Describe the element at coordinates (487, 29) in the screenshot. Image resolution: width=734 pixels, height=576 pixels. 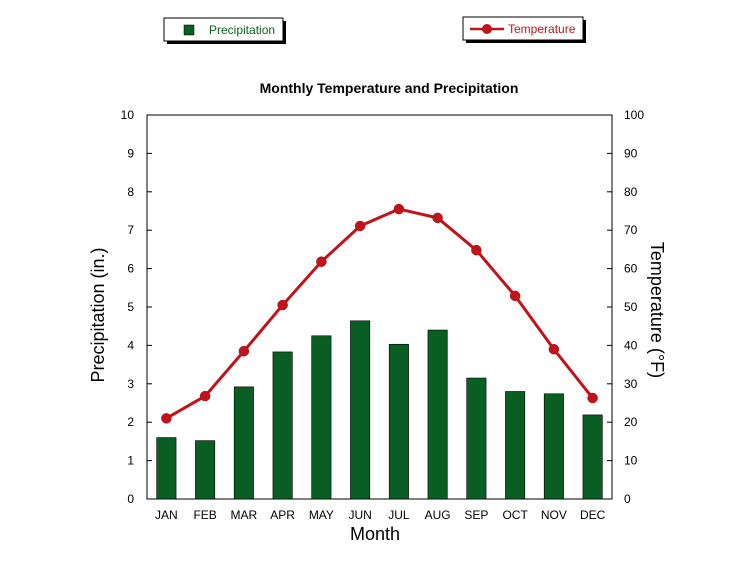
I see `legend-temperature-marker` at that location.